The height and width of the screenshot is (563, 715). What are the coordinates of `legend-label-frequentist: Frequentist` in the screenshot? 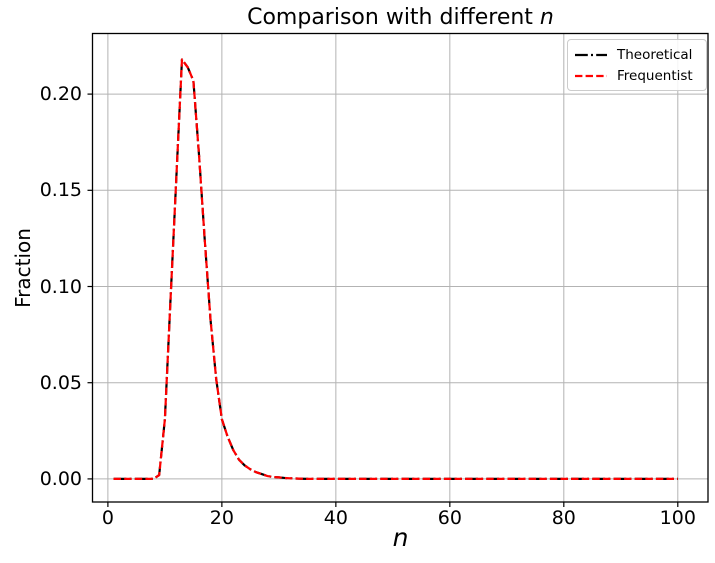 It's located at (655, 75).